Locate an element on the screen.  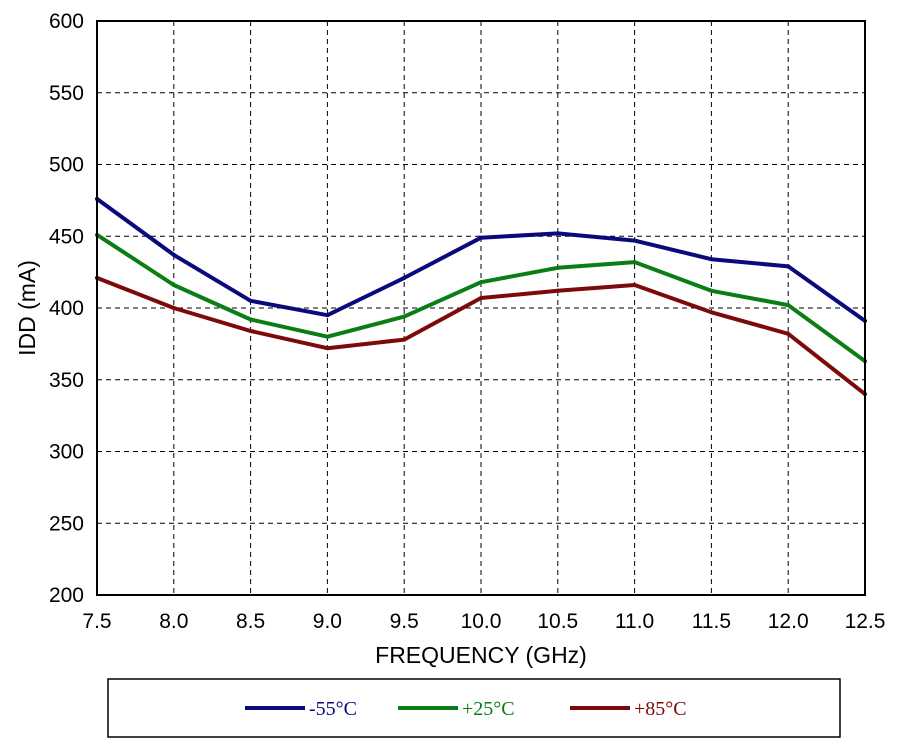
legend: -55°C +25°C +85°C is located at coordinates (466, 709).